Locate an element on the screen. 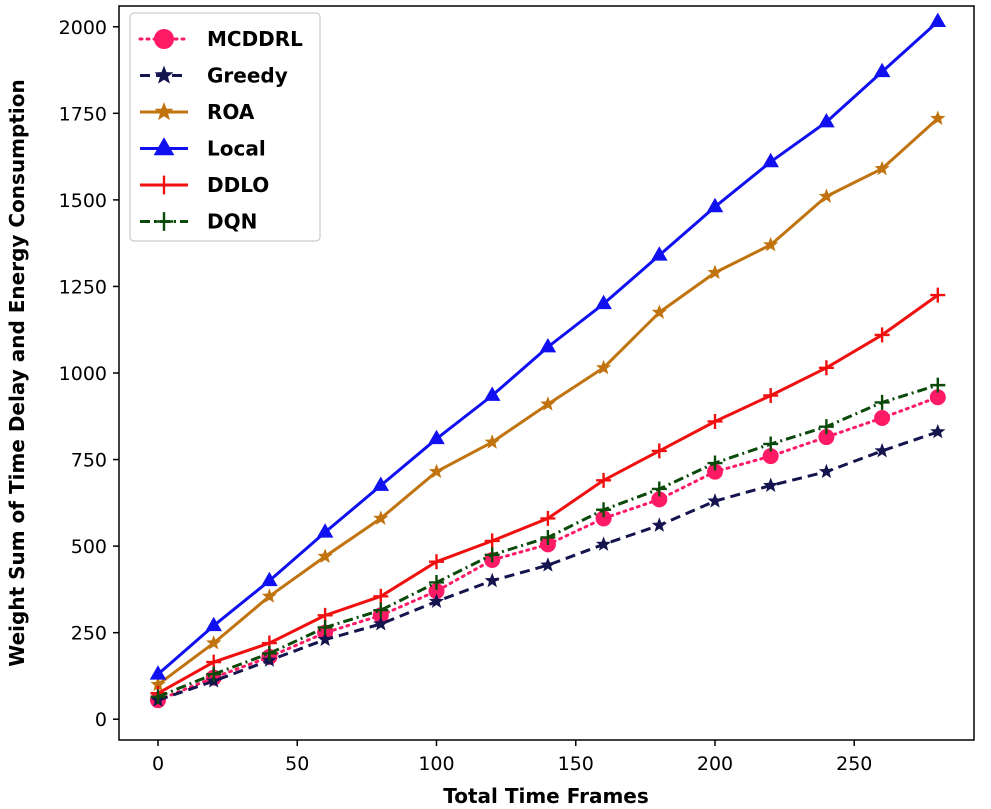 The image size is (991, 809). legend-label-mcddrl: MCDDRL is located at coordinates (255, 39).